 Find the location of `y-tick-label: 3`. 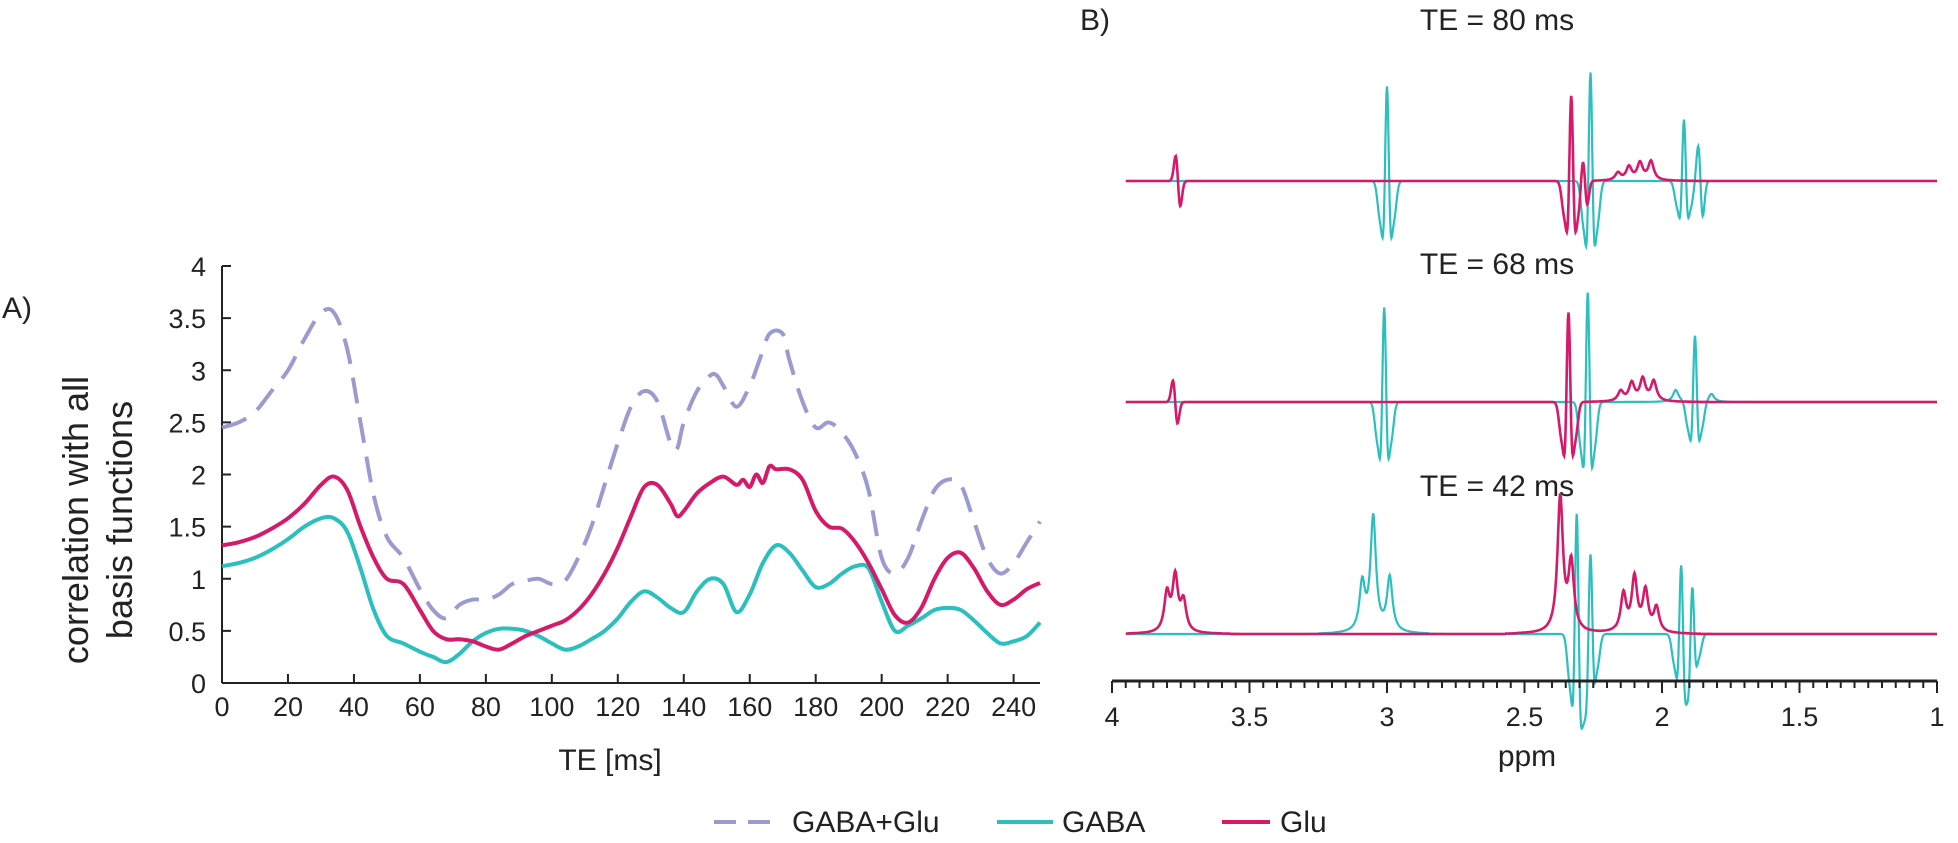

y-tick-label: 3 is located at coordinates (198, 371).